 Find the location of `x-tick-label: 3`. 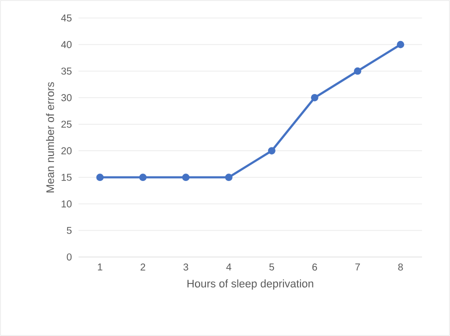

x-tick-label: 3 is located at coordinates (185, 267).